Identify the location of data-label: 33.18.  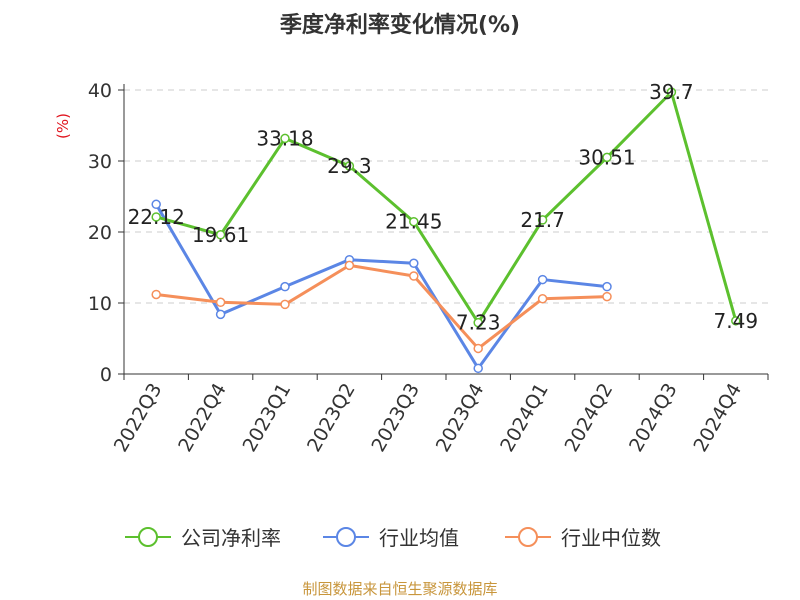
(284, 138).